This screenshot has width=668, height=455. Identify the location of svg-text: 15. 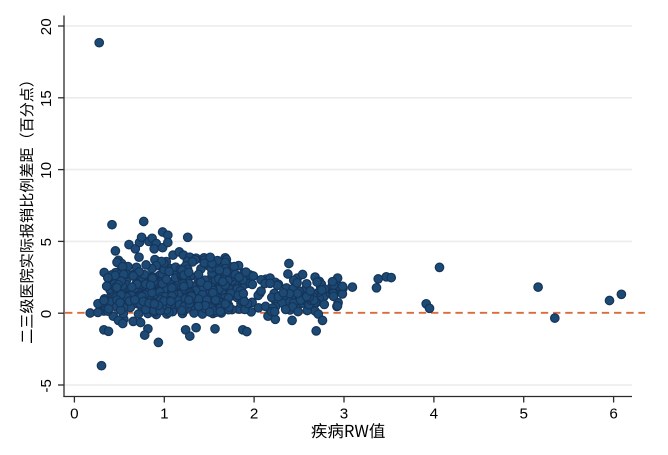
(46, 98).